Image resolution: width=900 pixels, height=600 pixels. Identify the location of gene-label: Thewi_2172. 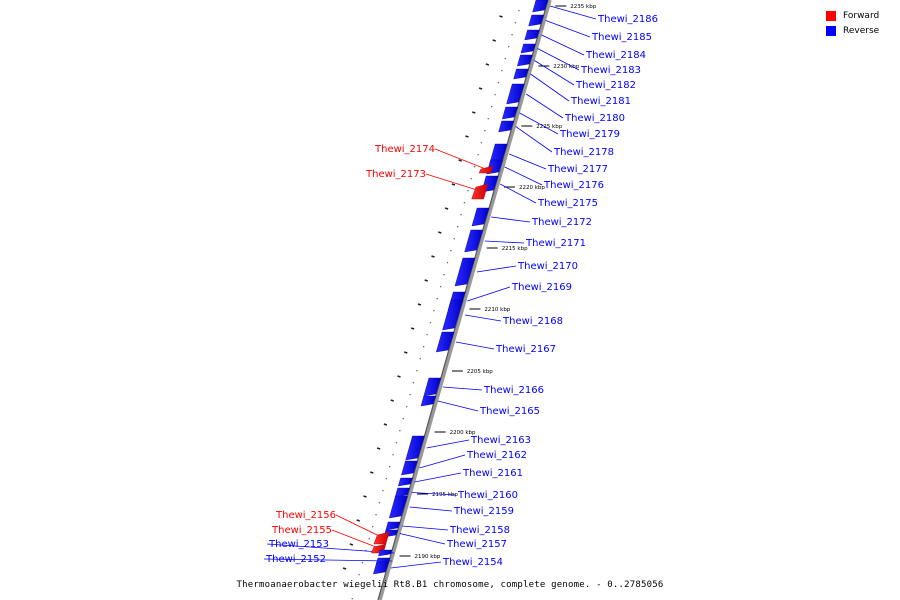
(561, 222).